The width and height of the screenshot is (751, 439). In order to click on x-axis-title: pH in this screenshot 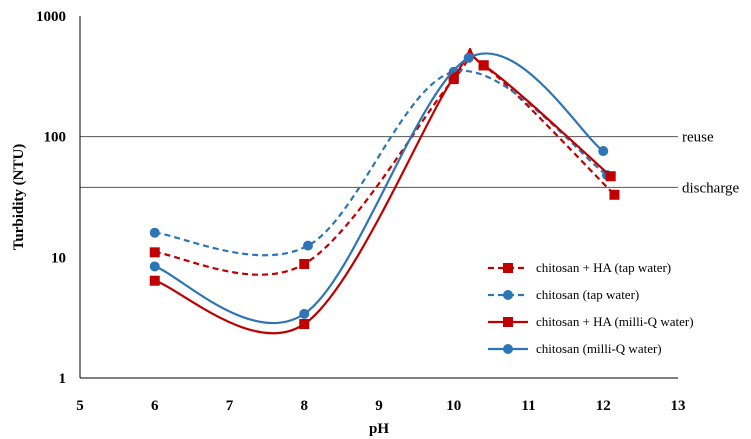, I will do `click(379, 429)`.